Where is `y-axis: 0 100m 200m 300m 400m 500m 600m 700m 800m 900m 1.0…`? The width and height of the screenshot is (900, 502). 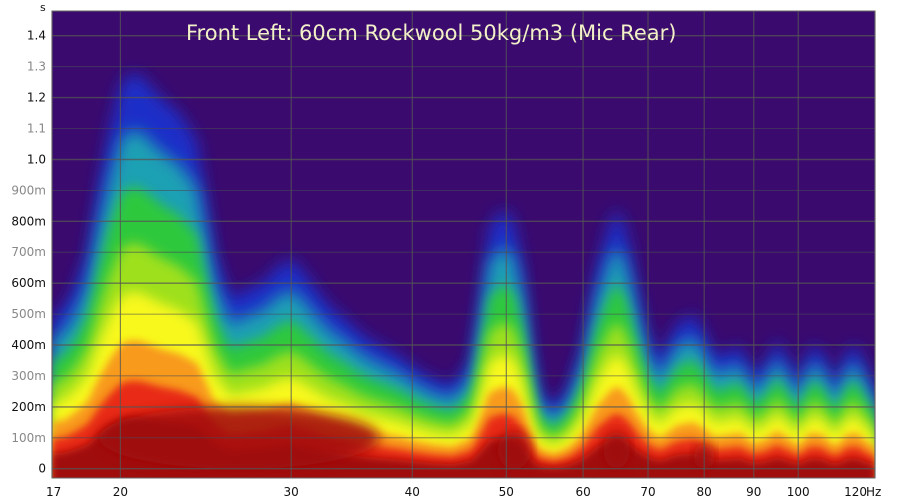 y-axis: 0 100m 200m 300m 400m 500m 600m 700m 800m 900m 1.0… is located at coordinates (28, 252).